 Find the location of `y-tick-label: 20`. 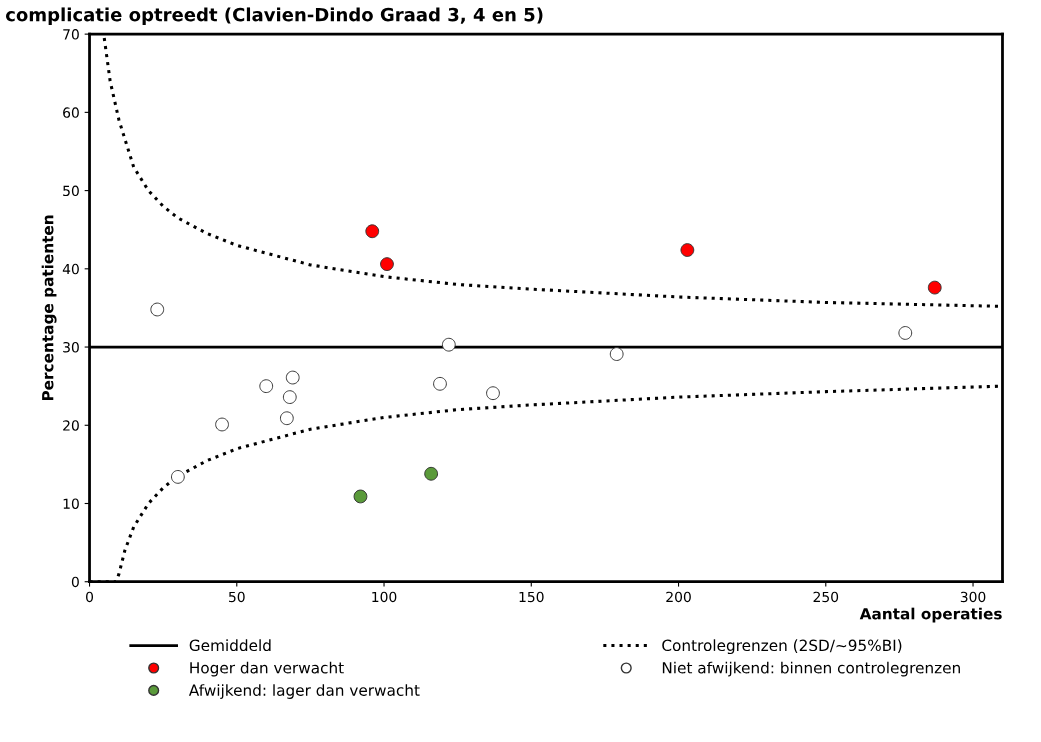

y-tick-label: 20 is located at coordinates (71, 425).